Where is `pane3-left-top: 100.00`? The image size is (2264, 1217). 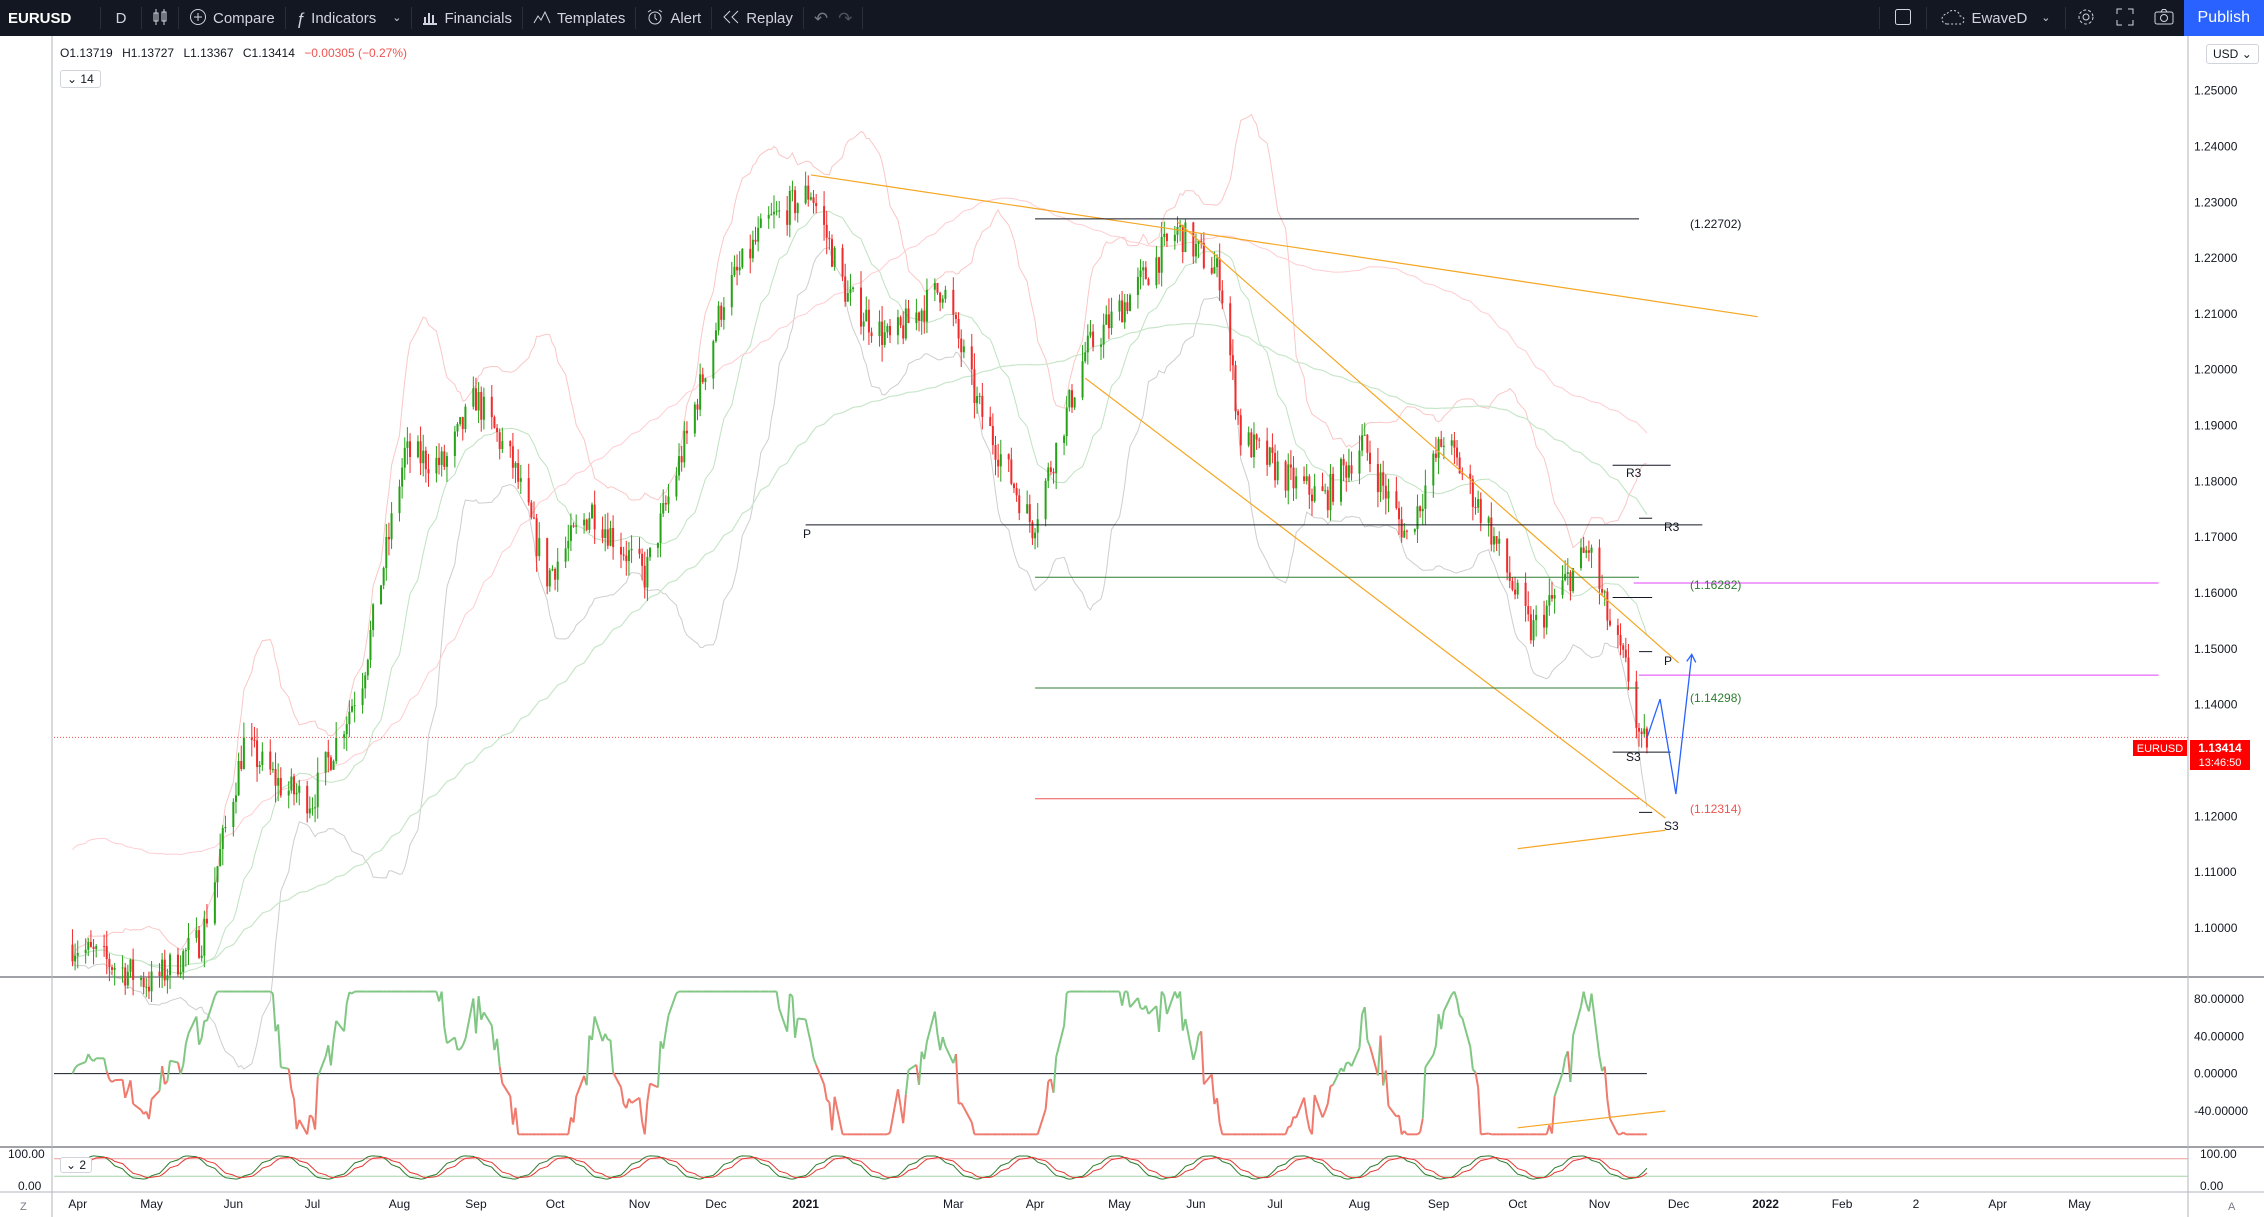
pane3-left-top: 100.00 is located at coordinates (26, 1154).